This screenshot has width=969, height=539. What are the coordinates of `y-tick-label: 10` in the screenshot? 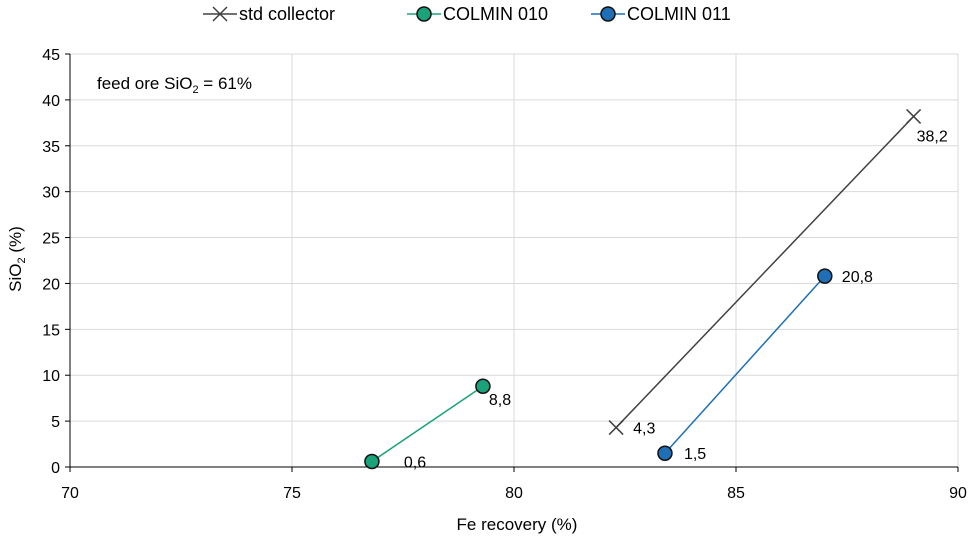 It's located at (51, 376).